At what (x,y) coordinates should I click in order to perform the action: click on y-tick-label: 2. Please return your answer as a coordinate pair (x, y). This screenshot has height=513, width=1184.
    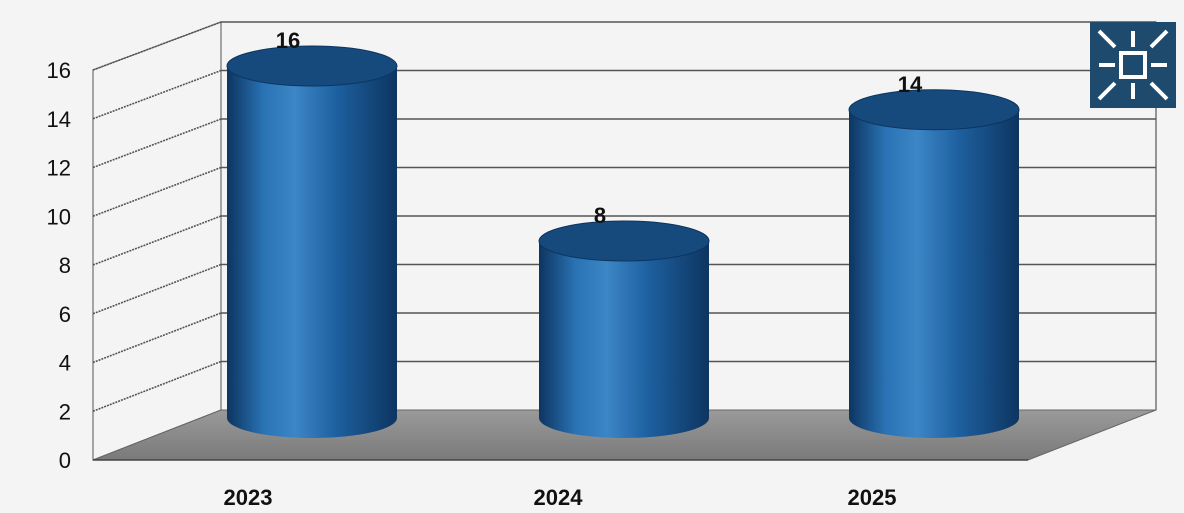
    Looking at the image, I should click on (65, 411).